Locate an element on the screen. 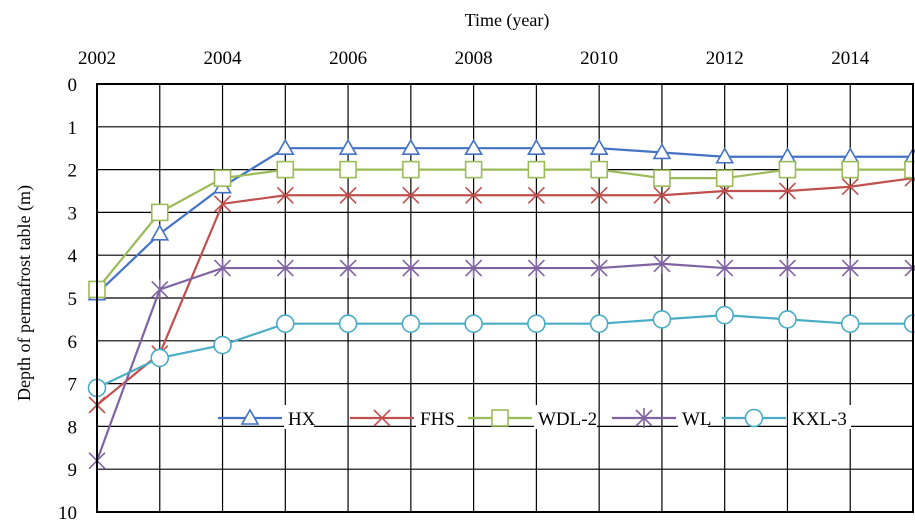  x-axis-ticks: 2002 2004 2006 2008 2010 2012 2014 is located at coordinates (474, 58).